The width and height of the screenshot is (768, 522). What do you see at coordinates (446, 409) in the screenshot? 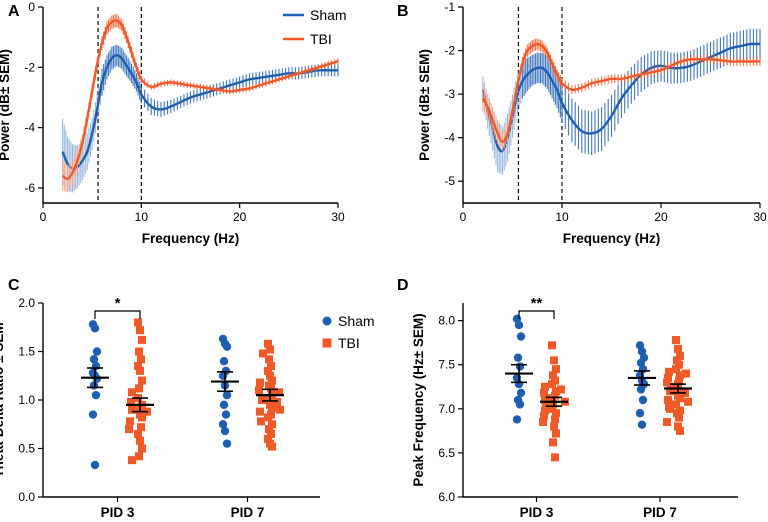
I see `y-tick-label: 7.0` at bounding box center [446, 409].